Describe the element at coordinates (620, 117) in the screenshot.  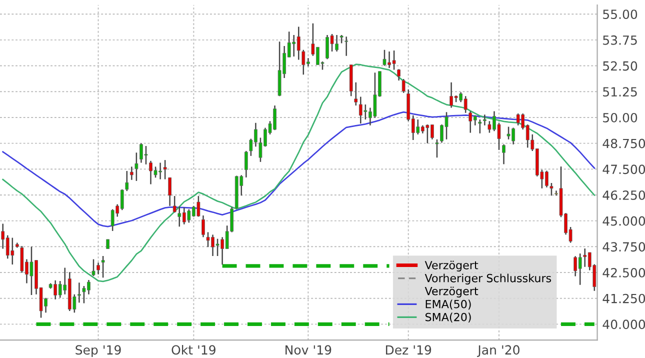
I see `y-tick-label: 50.00` at that location.